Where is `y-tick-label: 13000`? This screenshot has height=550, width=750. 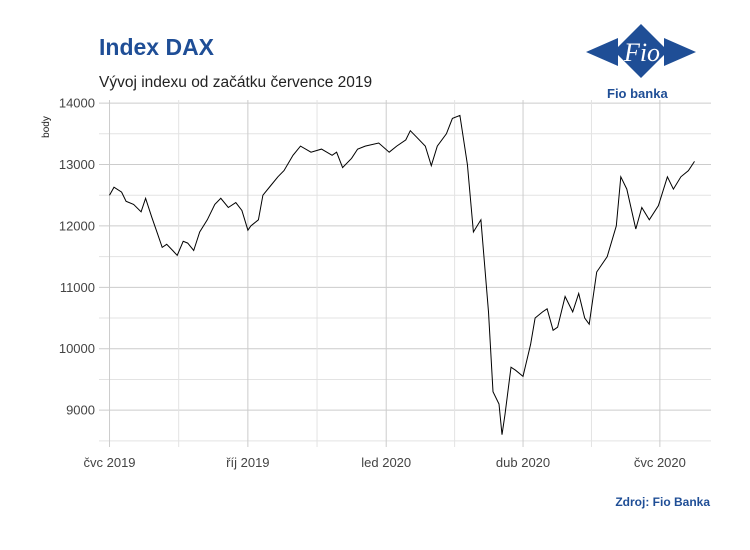 y-tick-label: 13000 is located at coordinates (77, 164).